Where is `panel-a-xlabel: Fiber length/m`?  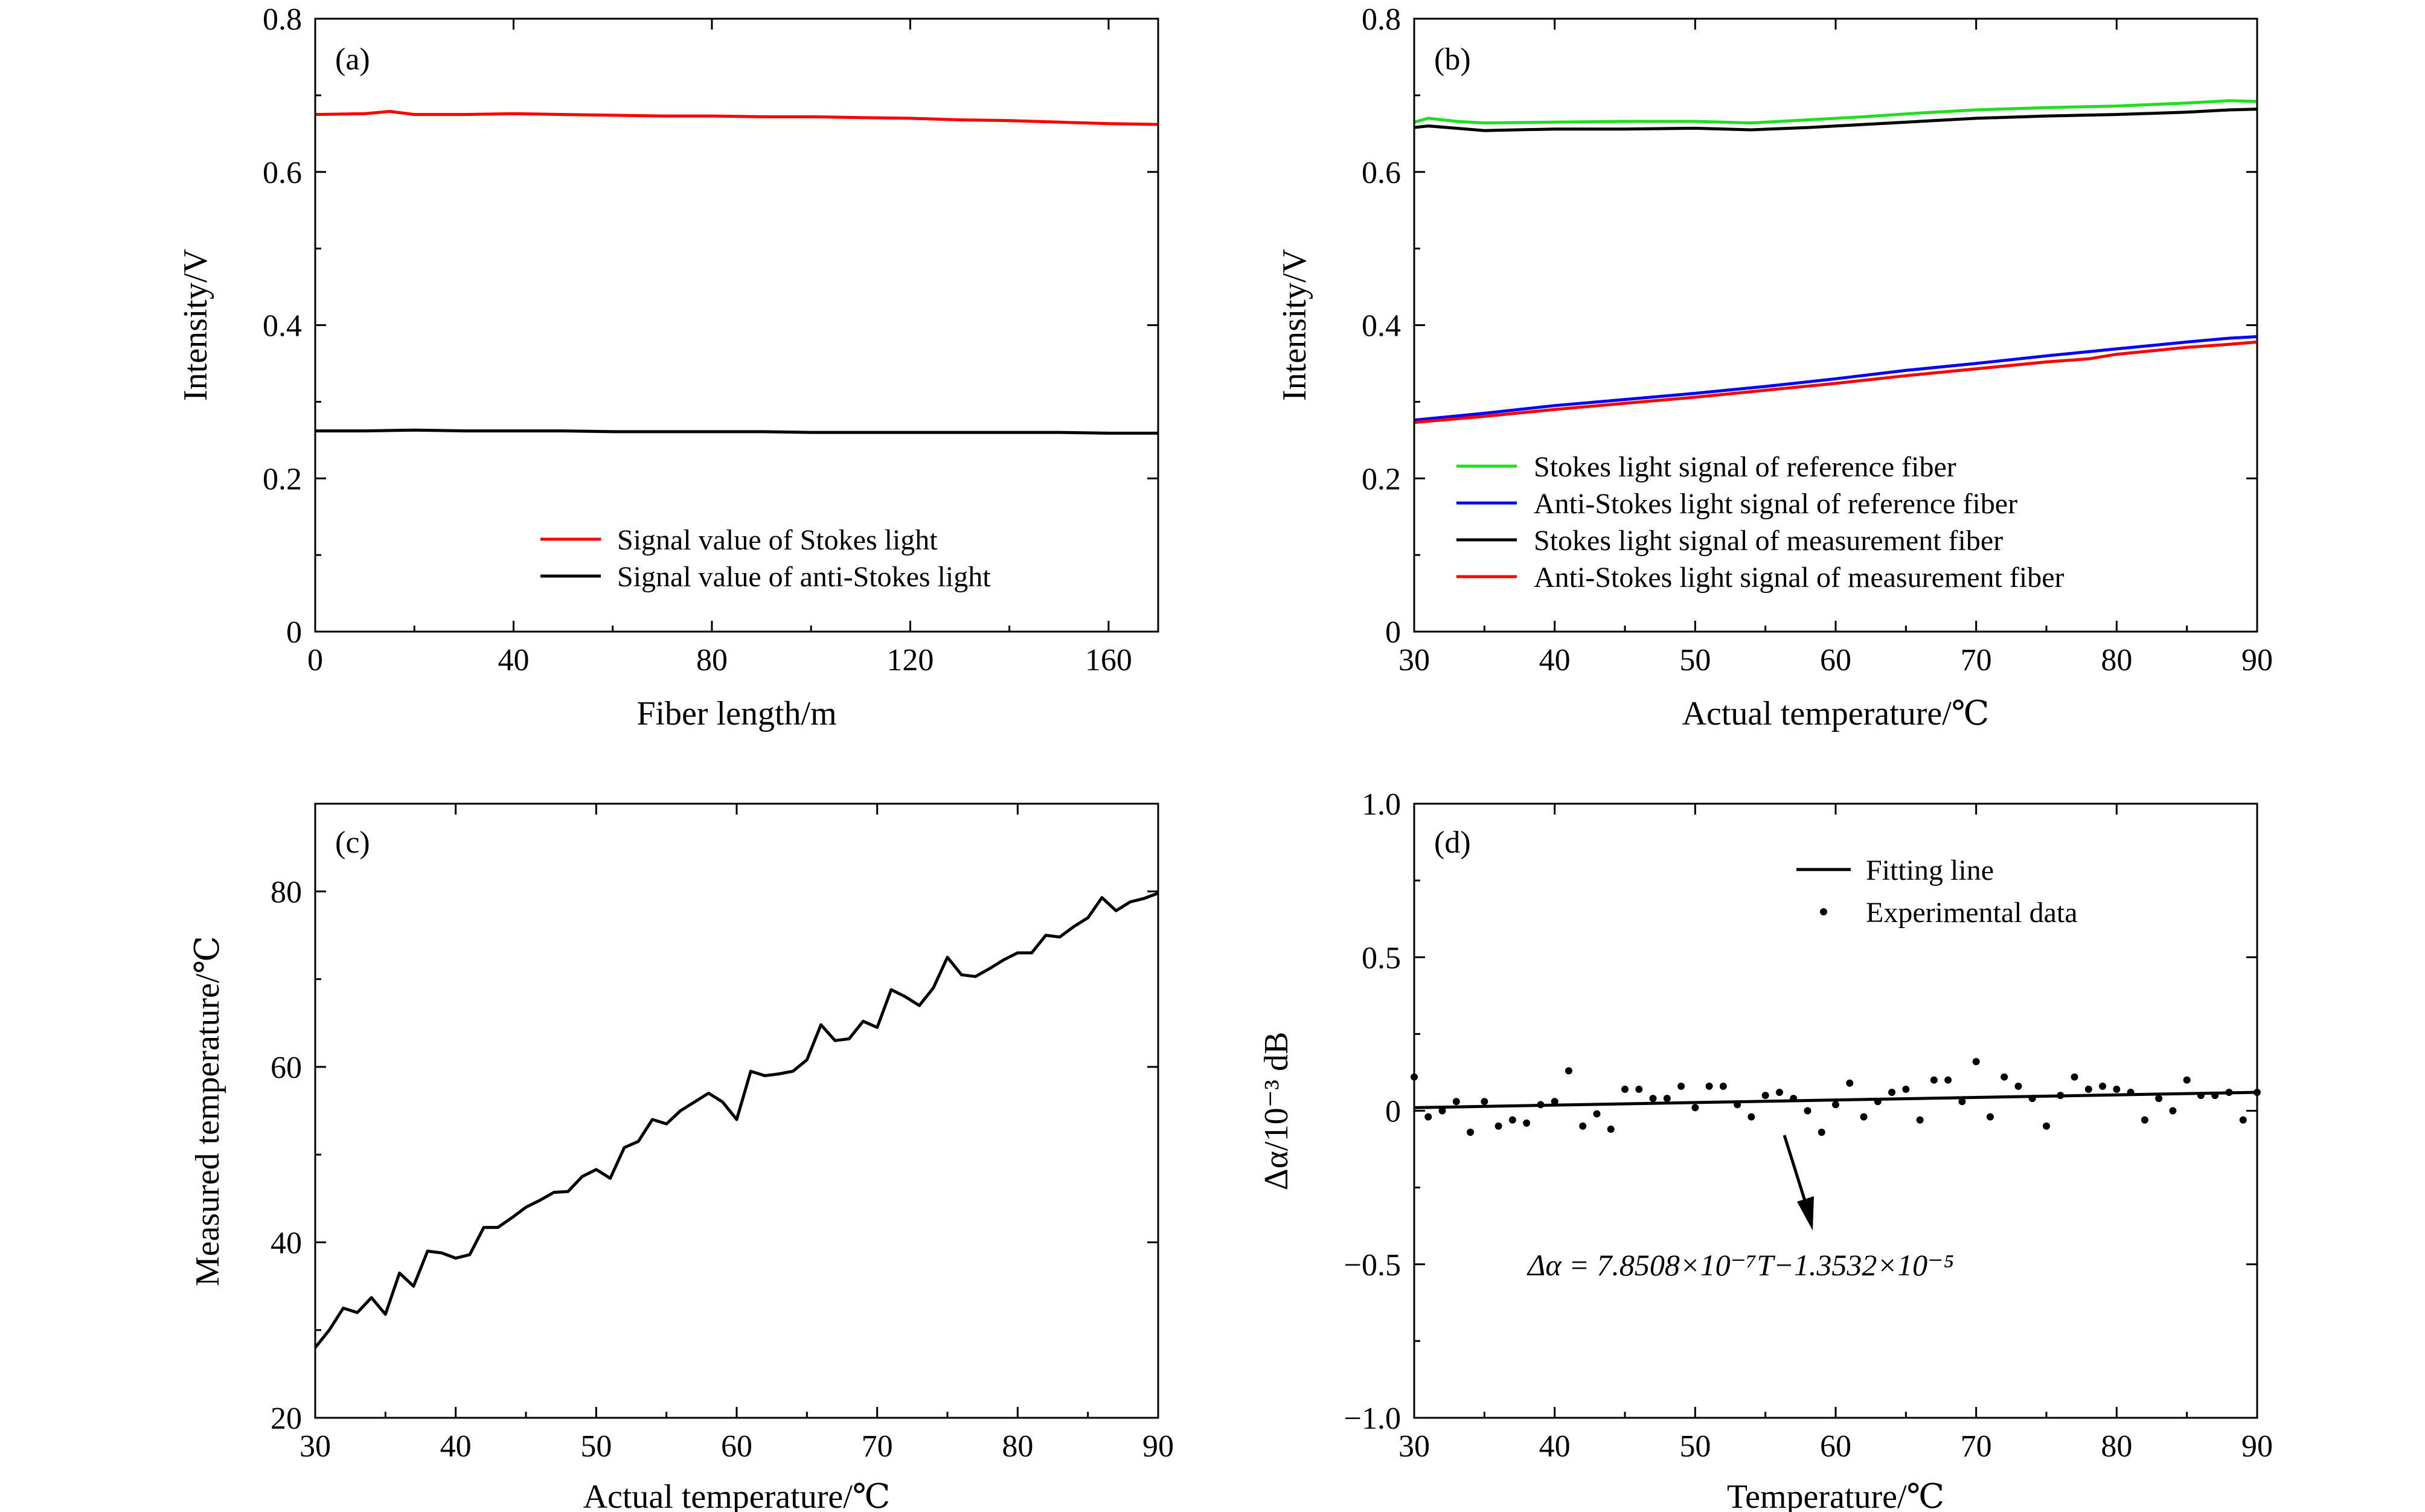
panel-a-xlabel: Fiber length/m is located at coordinates (736, 713).